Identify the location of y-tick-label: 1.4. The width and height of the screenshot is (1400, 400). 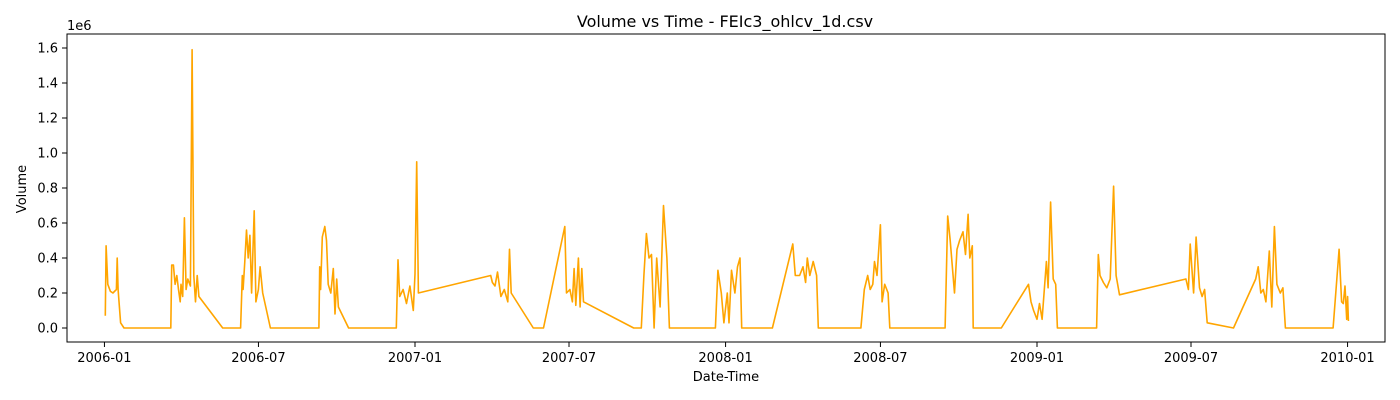
(47, 84).